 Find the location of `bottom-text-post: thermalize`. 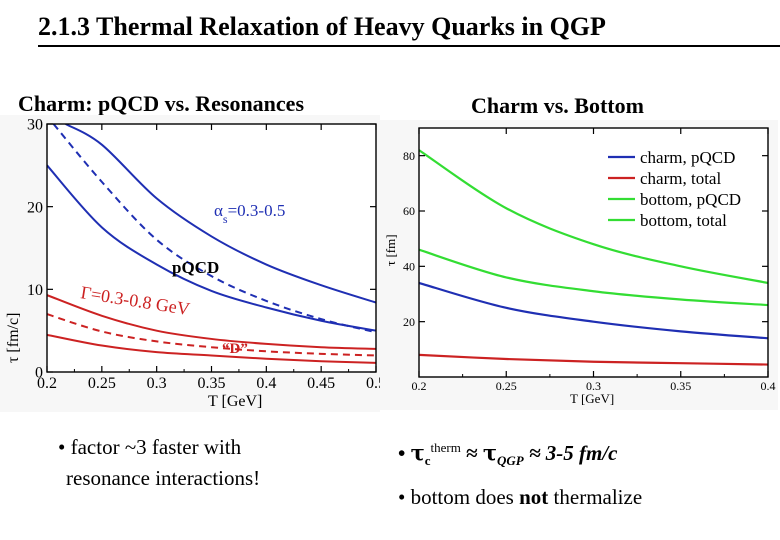

bottom-text-post: thermalize is located at coordinates (598, 497).